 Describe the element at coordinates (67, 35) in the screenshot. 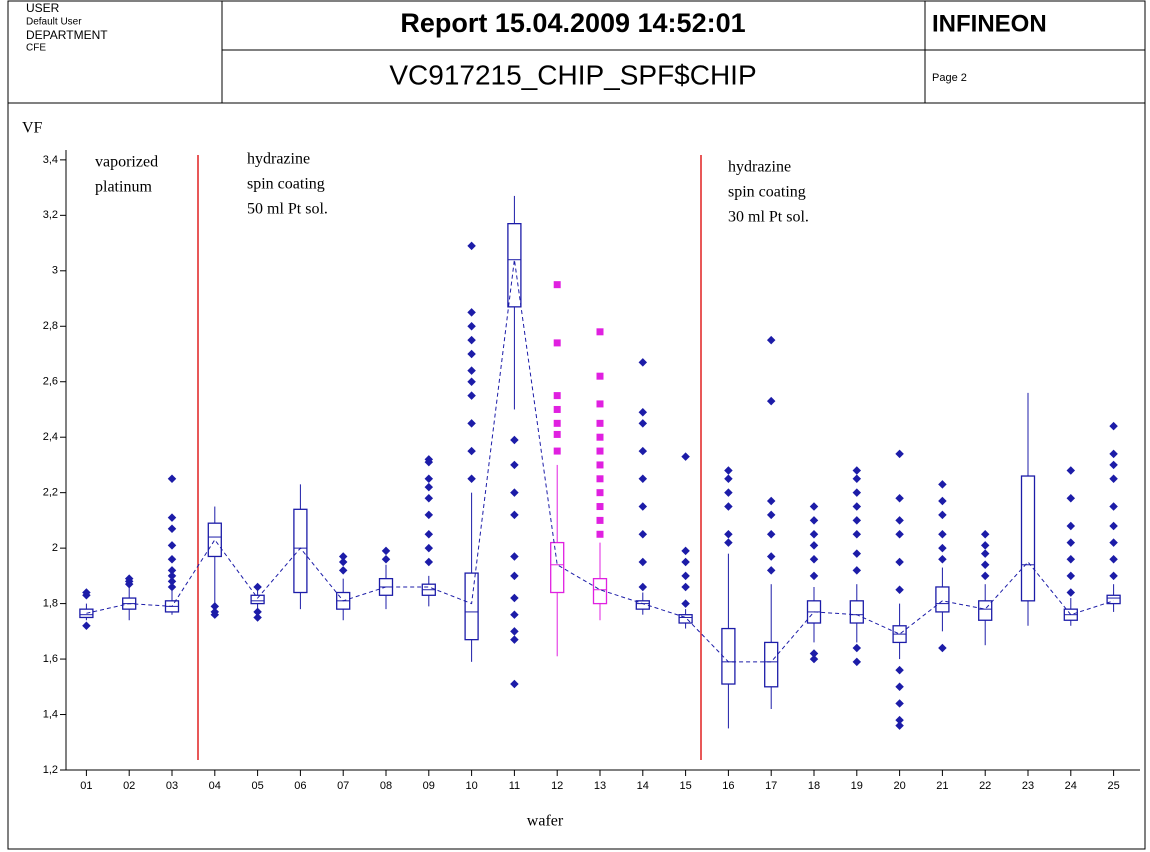

I see `department-label: DEPARTMENT` at that location.